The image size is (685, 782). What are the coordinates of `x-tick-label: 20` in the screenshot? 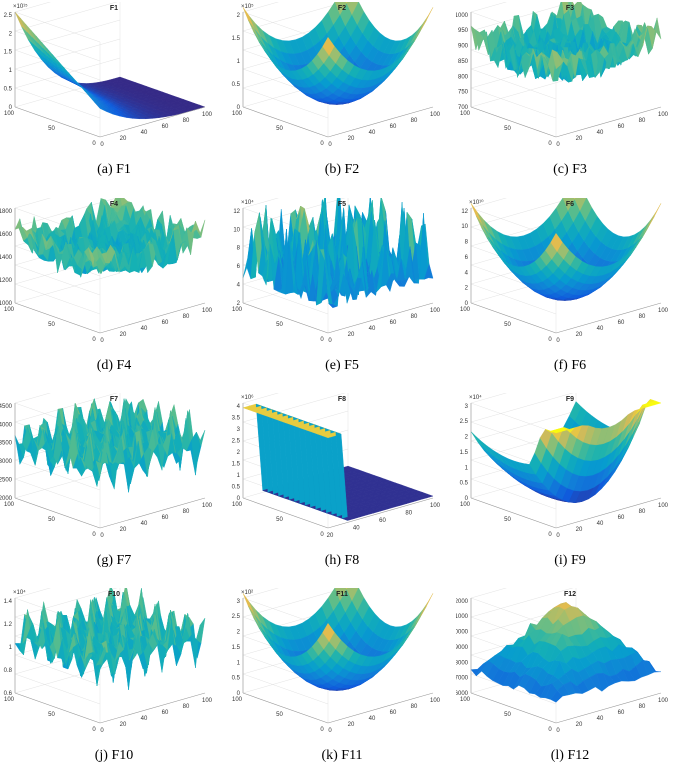 It's located at (351, 335).